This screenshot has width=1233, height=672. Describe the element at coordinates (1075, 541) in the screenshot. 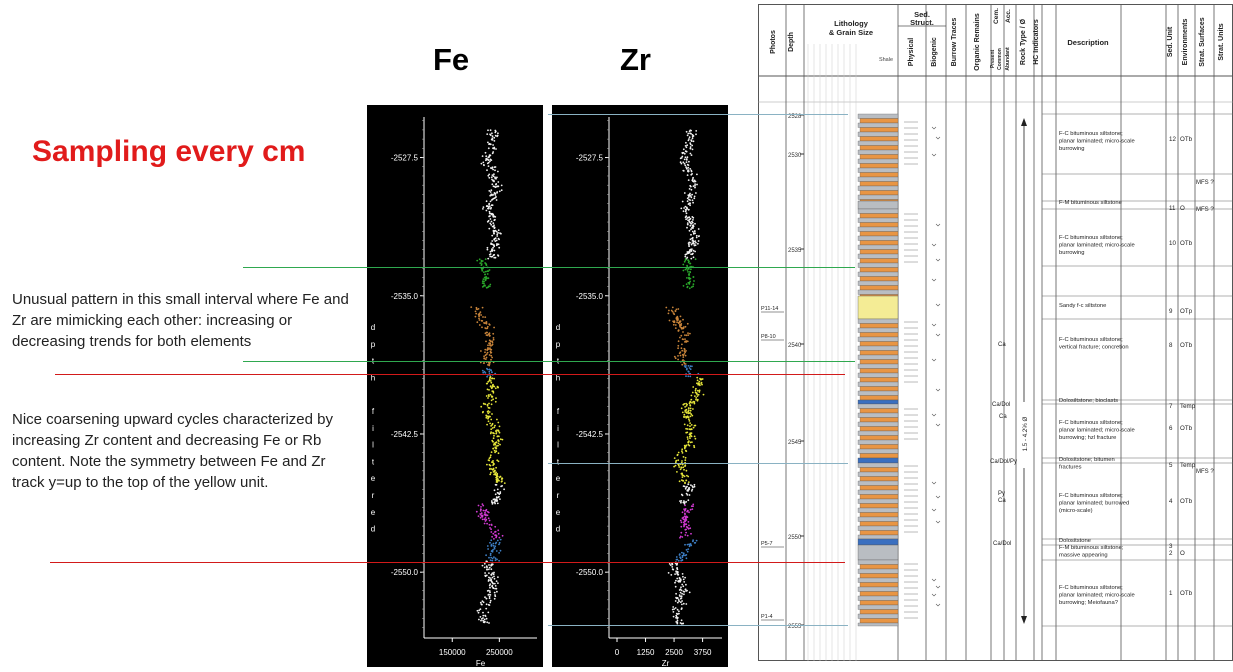

I see `log-unit-desc-line: Dolositstone` at that location.